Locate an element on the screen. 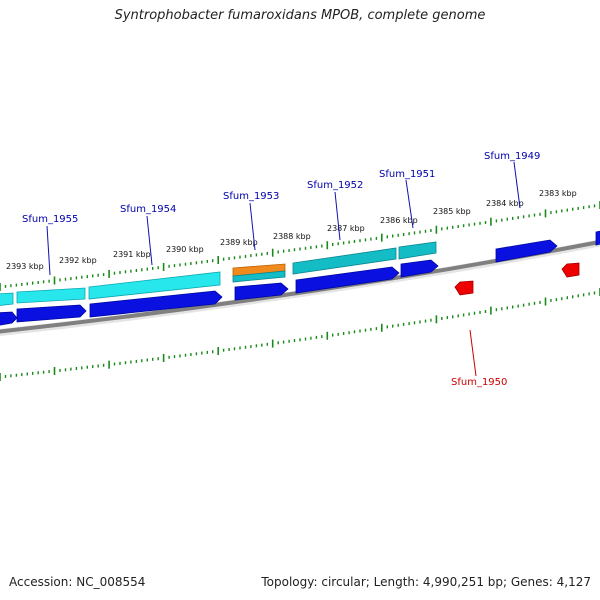  scale-label-2385: 2385 kbp is located at coordinates (452, 211).